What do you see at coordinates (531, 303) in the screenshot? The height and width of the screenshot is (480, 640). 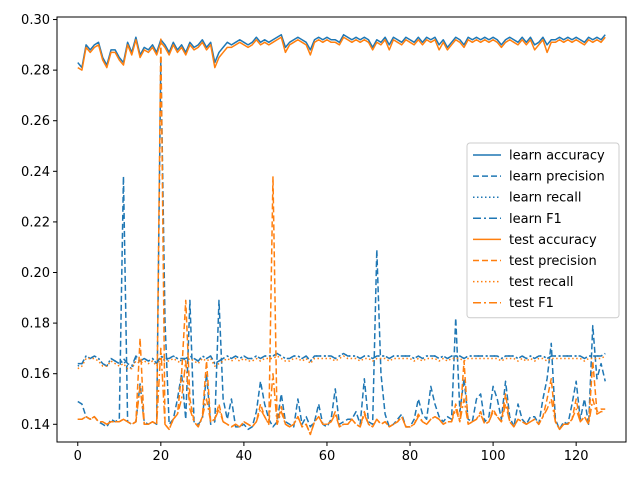 I see `legend-label: test F1` at bounding box center [531, 303].